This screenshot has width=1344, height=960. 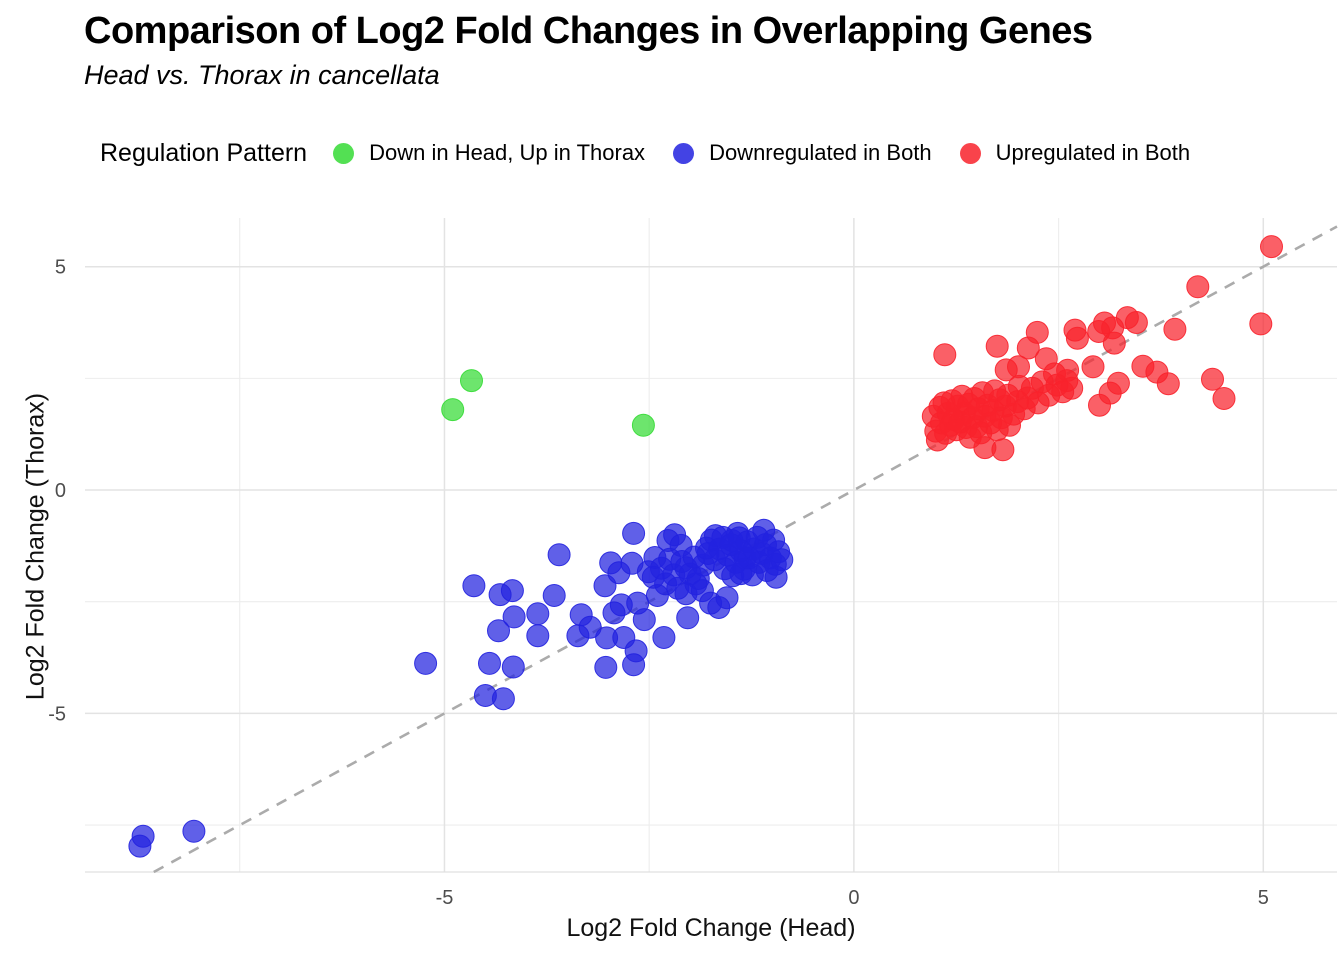 What do you see at coordinates (35, 546) in the screenshot?
I see `y-axis-title: Log2 Fold Change (Thorax)` at bounding box center [35, 546].